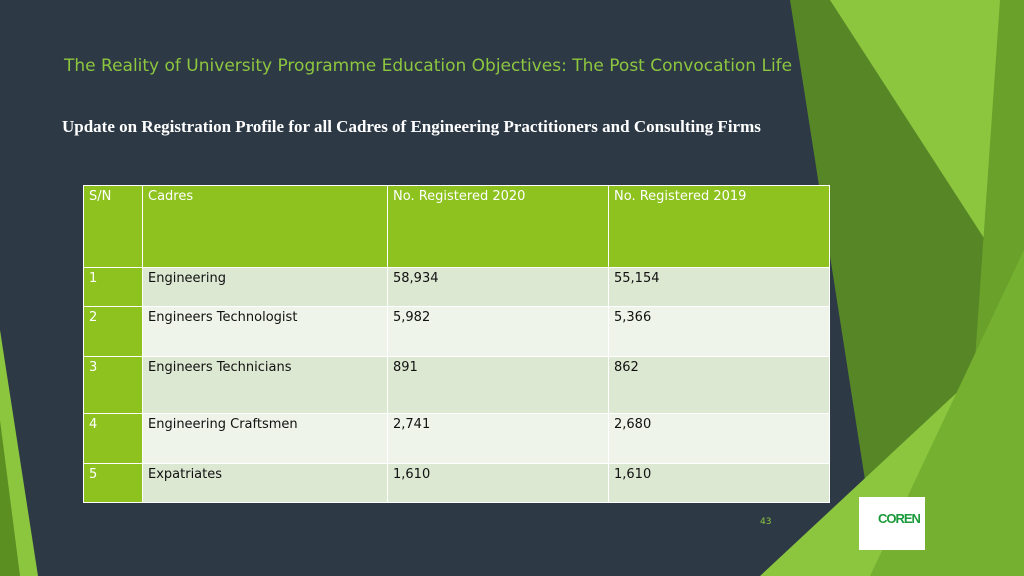 This screenshot has width=1024, height=576. Describe the element at coordinates (113, 226) in the screenshot. I see `header-cell: S/N` at that location.